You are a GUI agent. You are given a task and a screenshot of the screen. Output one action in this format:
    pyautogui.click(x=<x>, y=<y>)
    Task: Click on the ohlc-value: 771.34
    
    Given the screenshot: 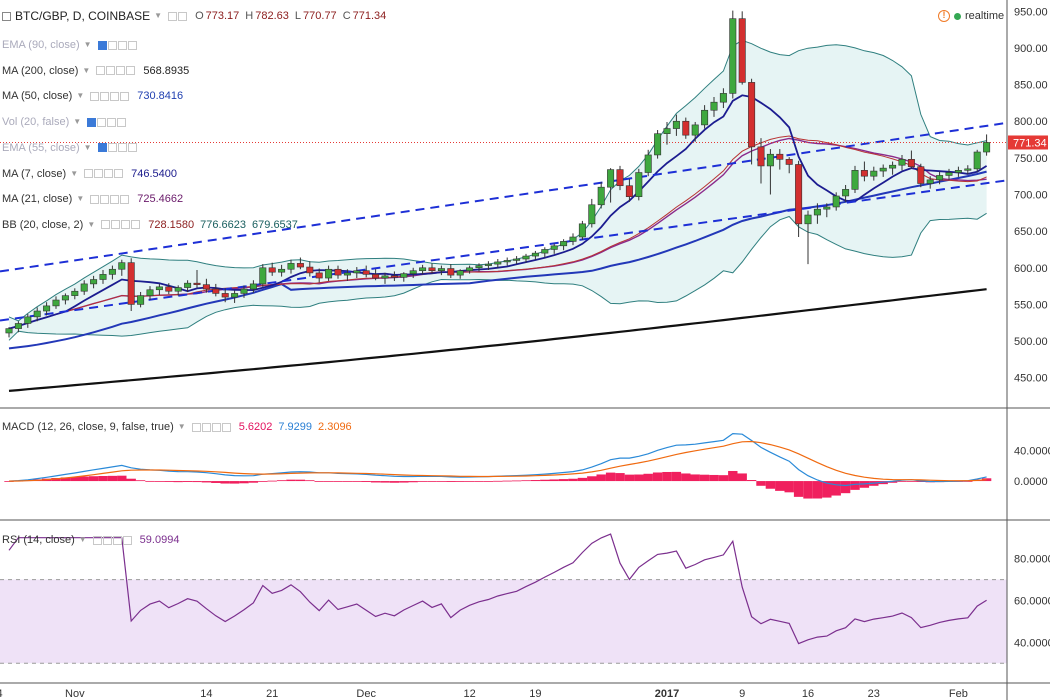 What is the action you would take?
    pyautogui.click(x=369, y=16)
    